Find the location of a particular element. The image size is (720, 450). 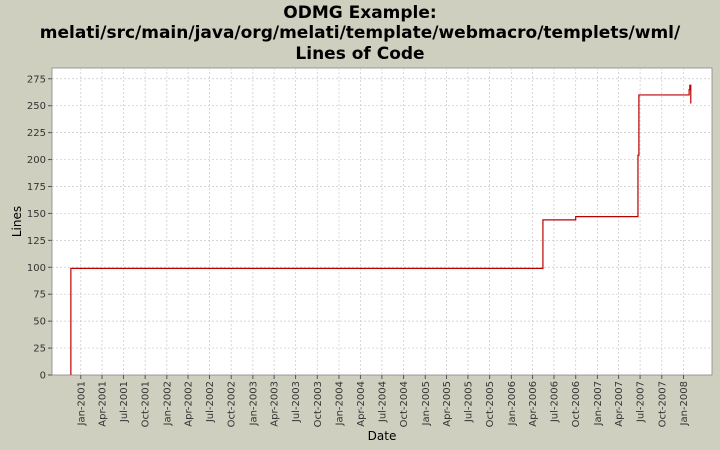

x-tick-label: Apr-2005 is located at coordinates (447, 404).